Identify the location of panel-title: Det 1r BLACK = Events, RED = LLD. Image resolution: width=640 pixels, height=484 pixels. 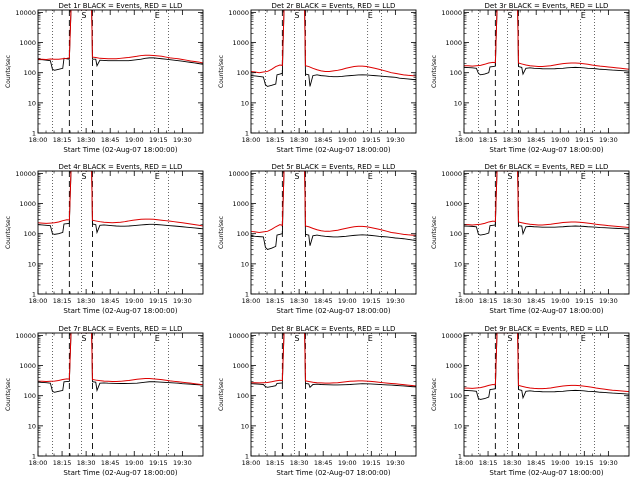
(121, 6).